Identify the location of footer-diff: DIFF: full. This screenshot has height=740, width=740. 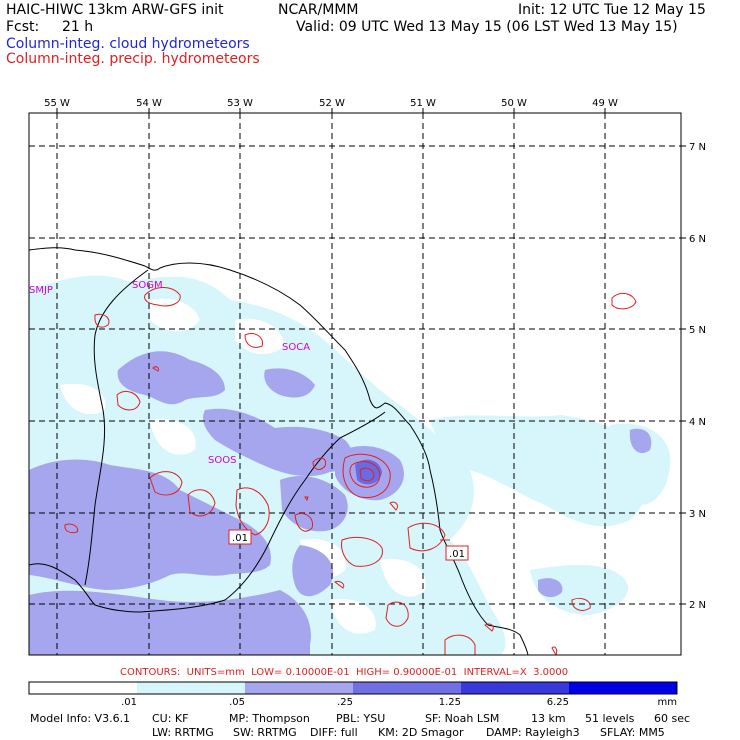
(334, 732).